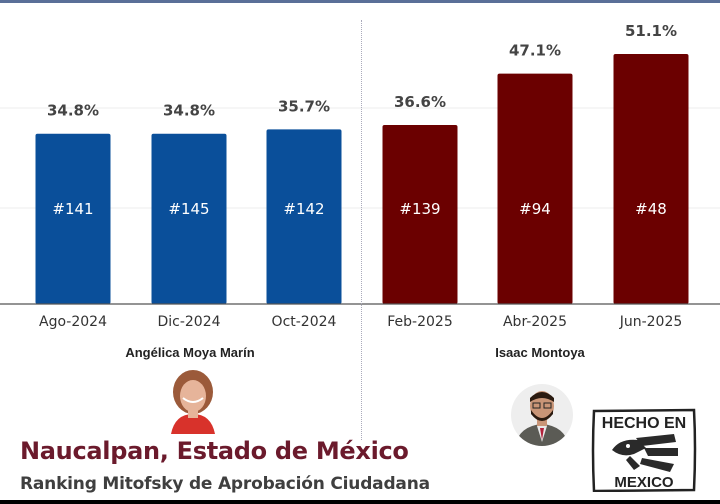  I want to click on bar-dic-2024, so click(189, 218).